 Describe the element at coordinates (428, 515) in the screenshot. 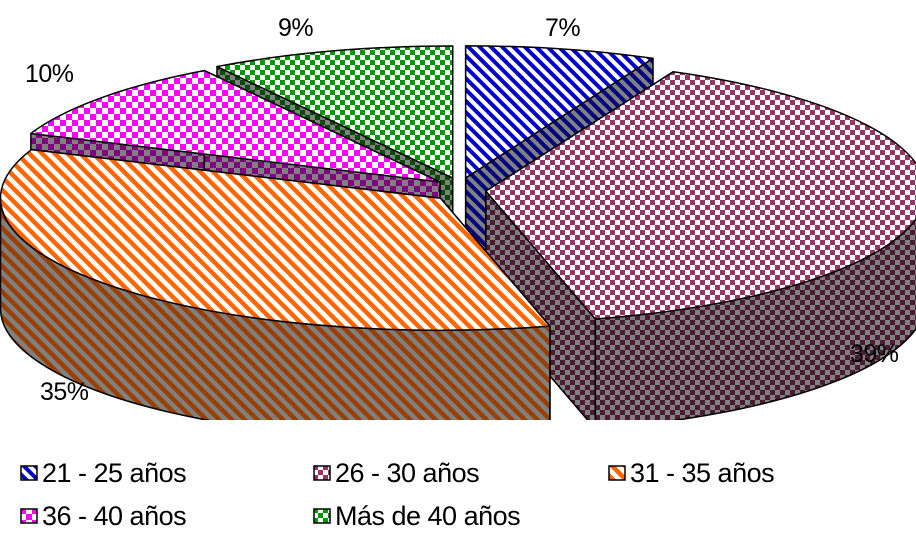

I see `legend-label-mas-40: Más de 40 años` at that location.